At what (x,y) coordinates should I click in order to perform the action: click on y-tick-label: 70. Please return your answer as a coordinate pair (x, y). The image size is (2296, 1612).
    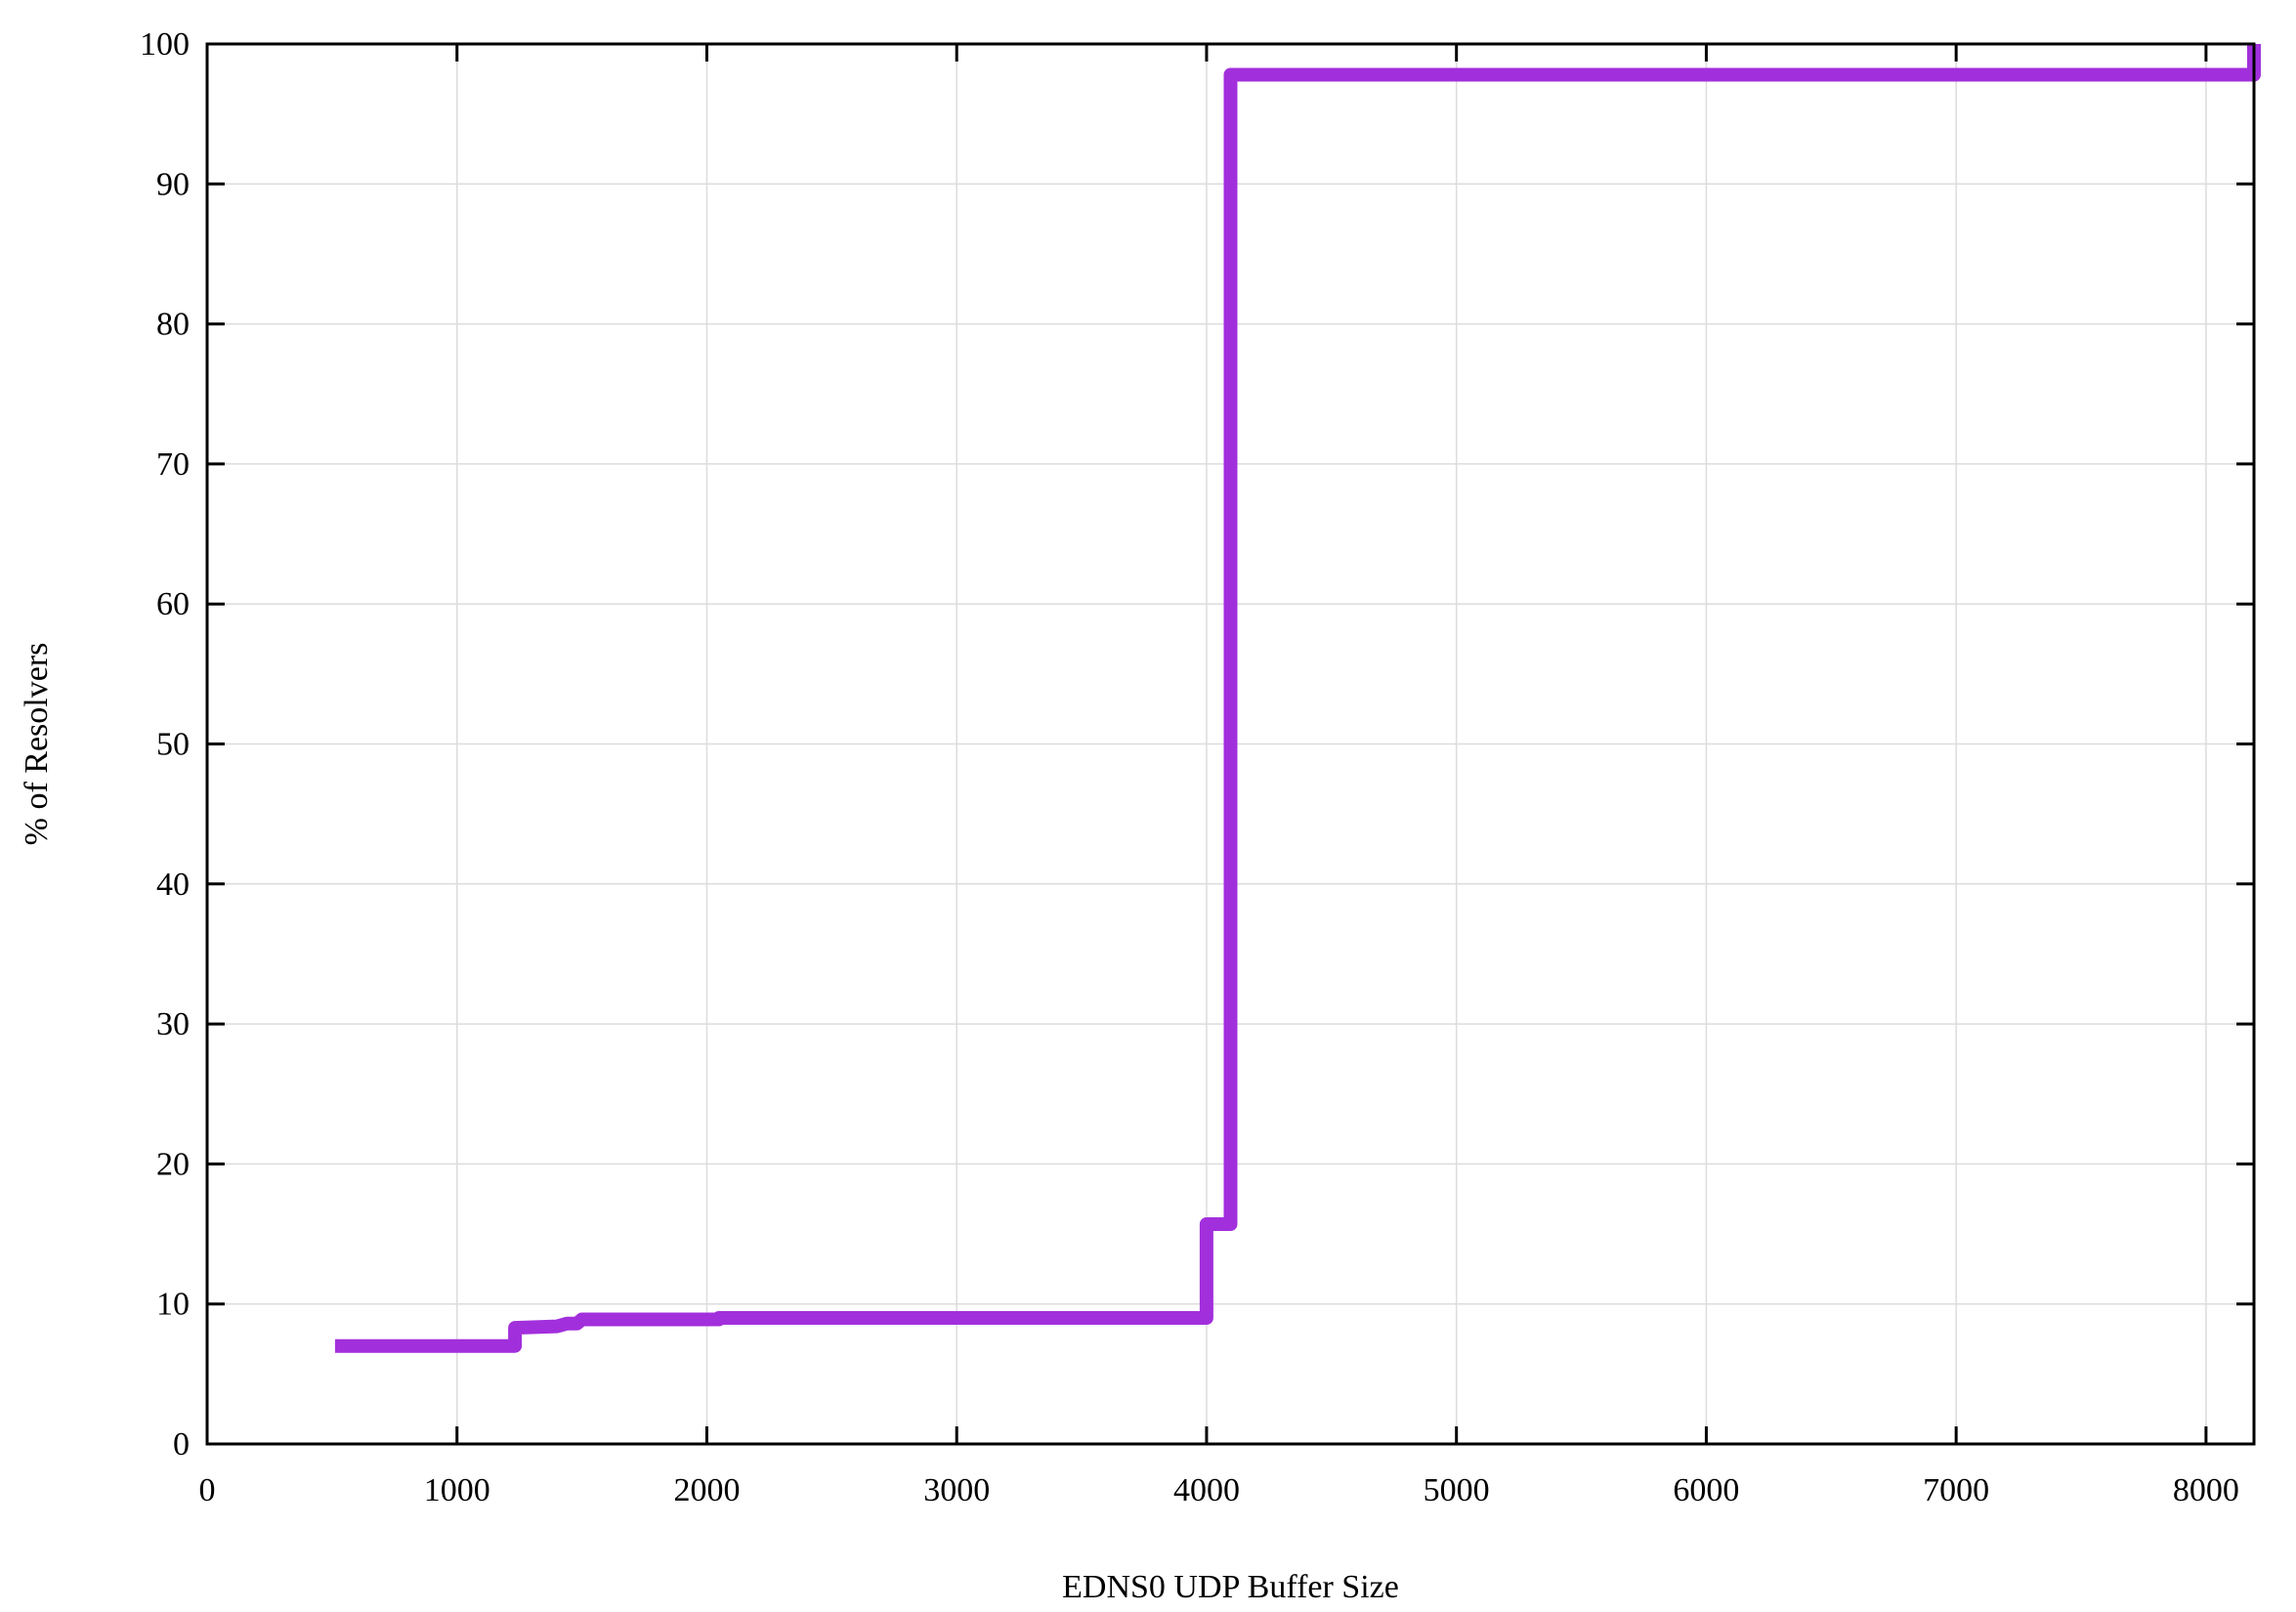
    Looking at the image, I should click on (173, 464).